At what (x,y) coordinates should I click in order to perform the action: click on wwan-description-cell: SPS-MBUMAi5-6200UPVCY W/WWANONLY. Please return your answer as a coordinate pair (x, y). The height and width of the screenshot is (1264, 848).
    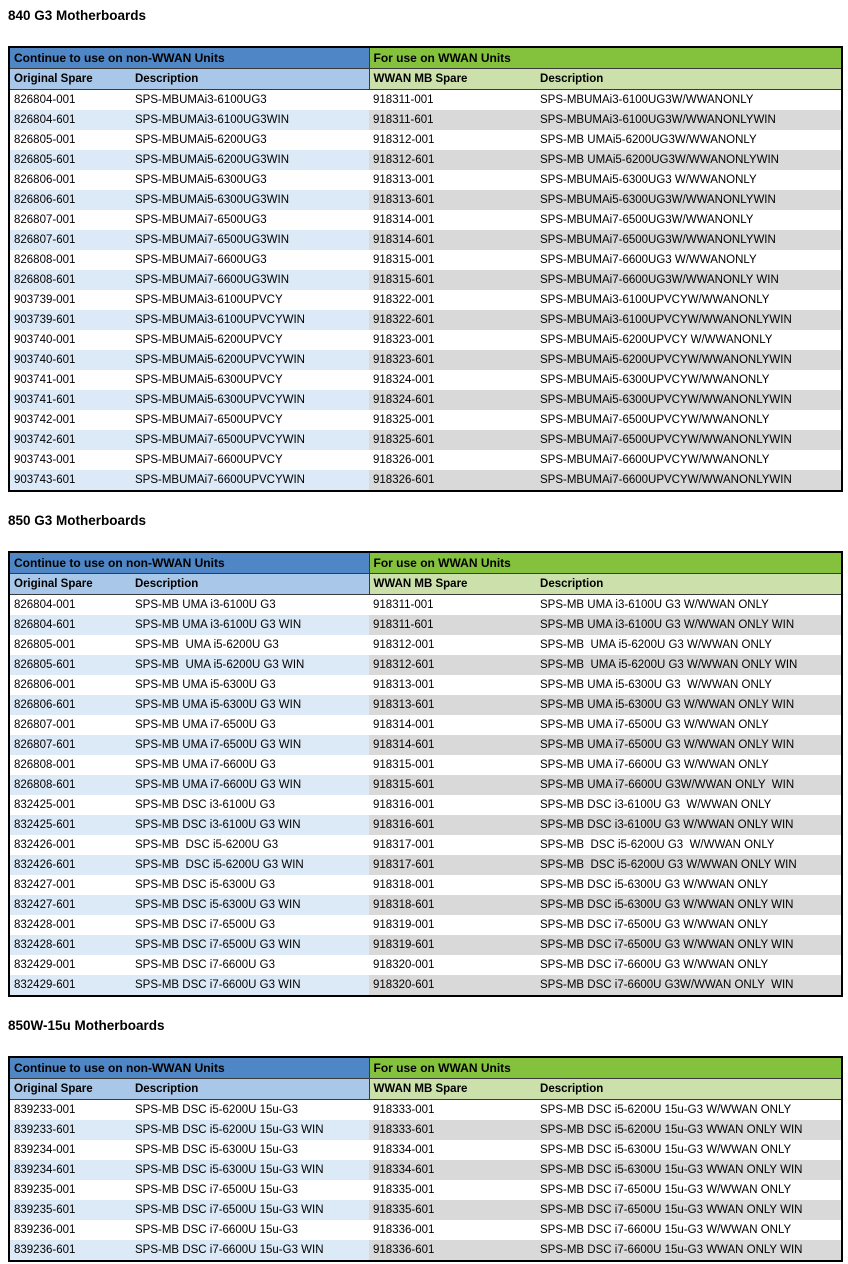
    Looking at the image, I should click on (656, 340).